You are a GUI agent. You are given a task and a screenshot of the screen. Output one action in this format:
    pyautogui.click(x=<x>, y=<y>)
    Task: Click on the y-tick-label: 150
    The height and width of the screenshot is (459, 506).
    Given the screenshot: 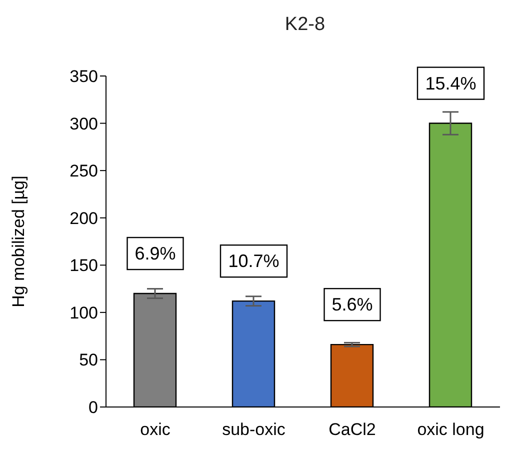 What is the action you would take?
    pyautogui.click(x=84, y=266)
    